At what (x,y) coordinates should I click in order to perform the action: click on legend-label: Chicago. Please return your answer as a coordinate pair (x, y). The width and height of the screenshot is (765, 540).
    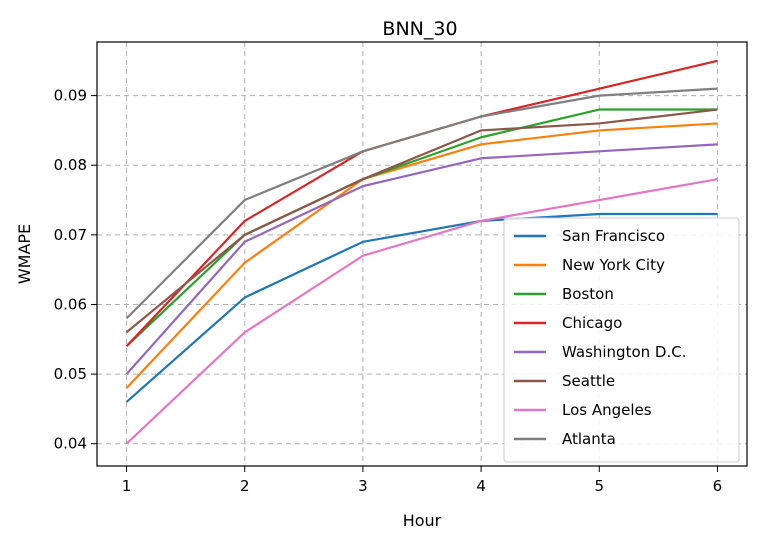
    Looking at the image, I should click on (592, 323).